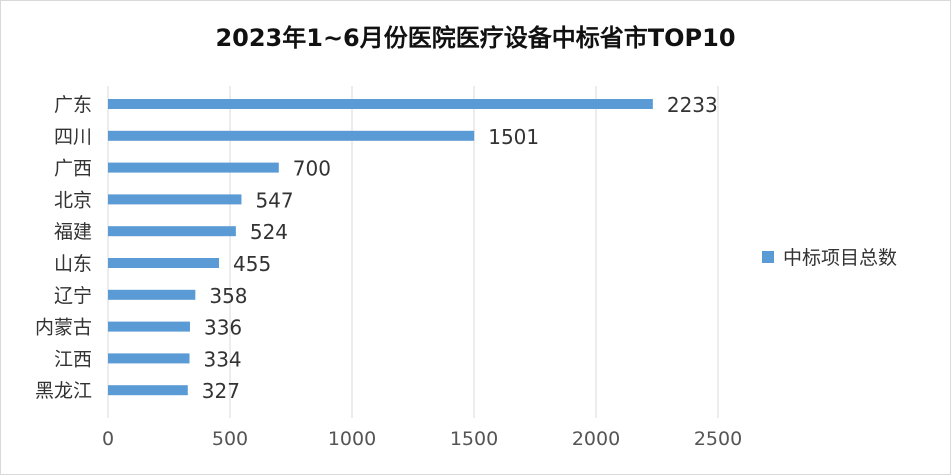 The image size is (951, 475). Describe the element at coordinates (596, 439) in the screenshot. I see `x-tick-label: 2000` at that location.